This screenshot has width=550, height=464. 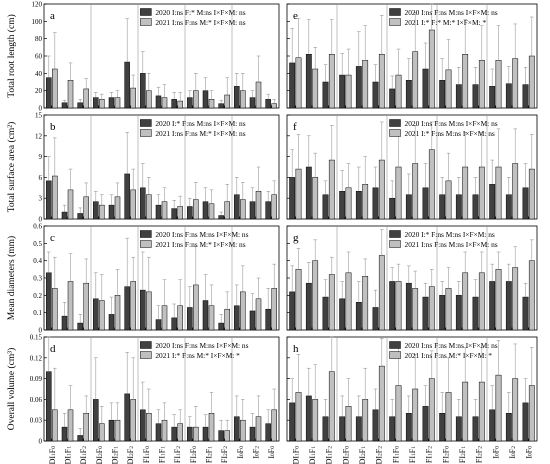 I want to click on y-tick-label: 3, so click(x=41, y=199).